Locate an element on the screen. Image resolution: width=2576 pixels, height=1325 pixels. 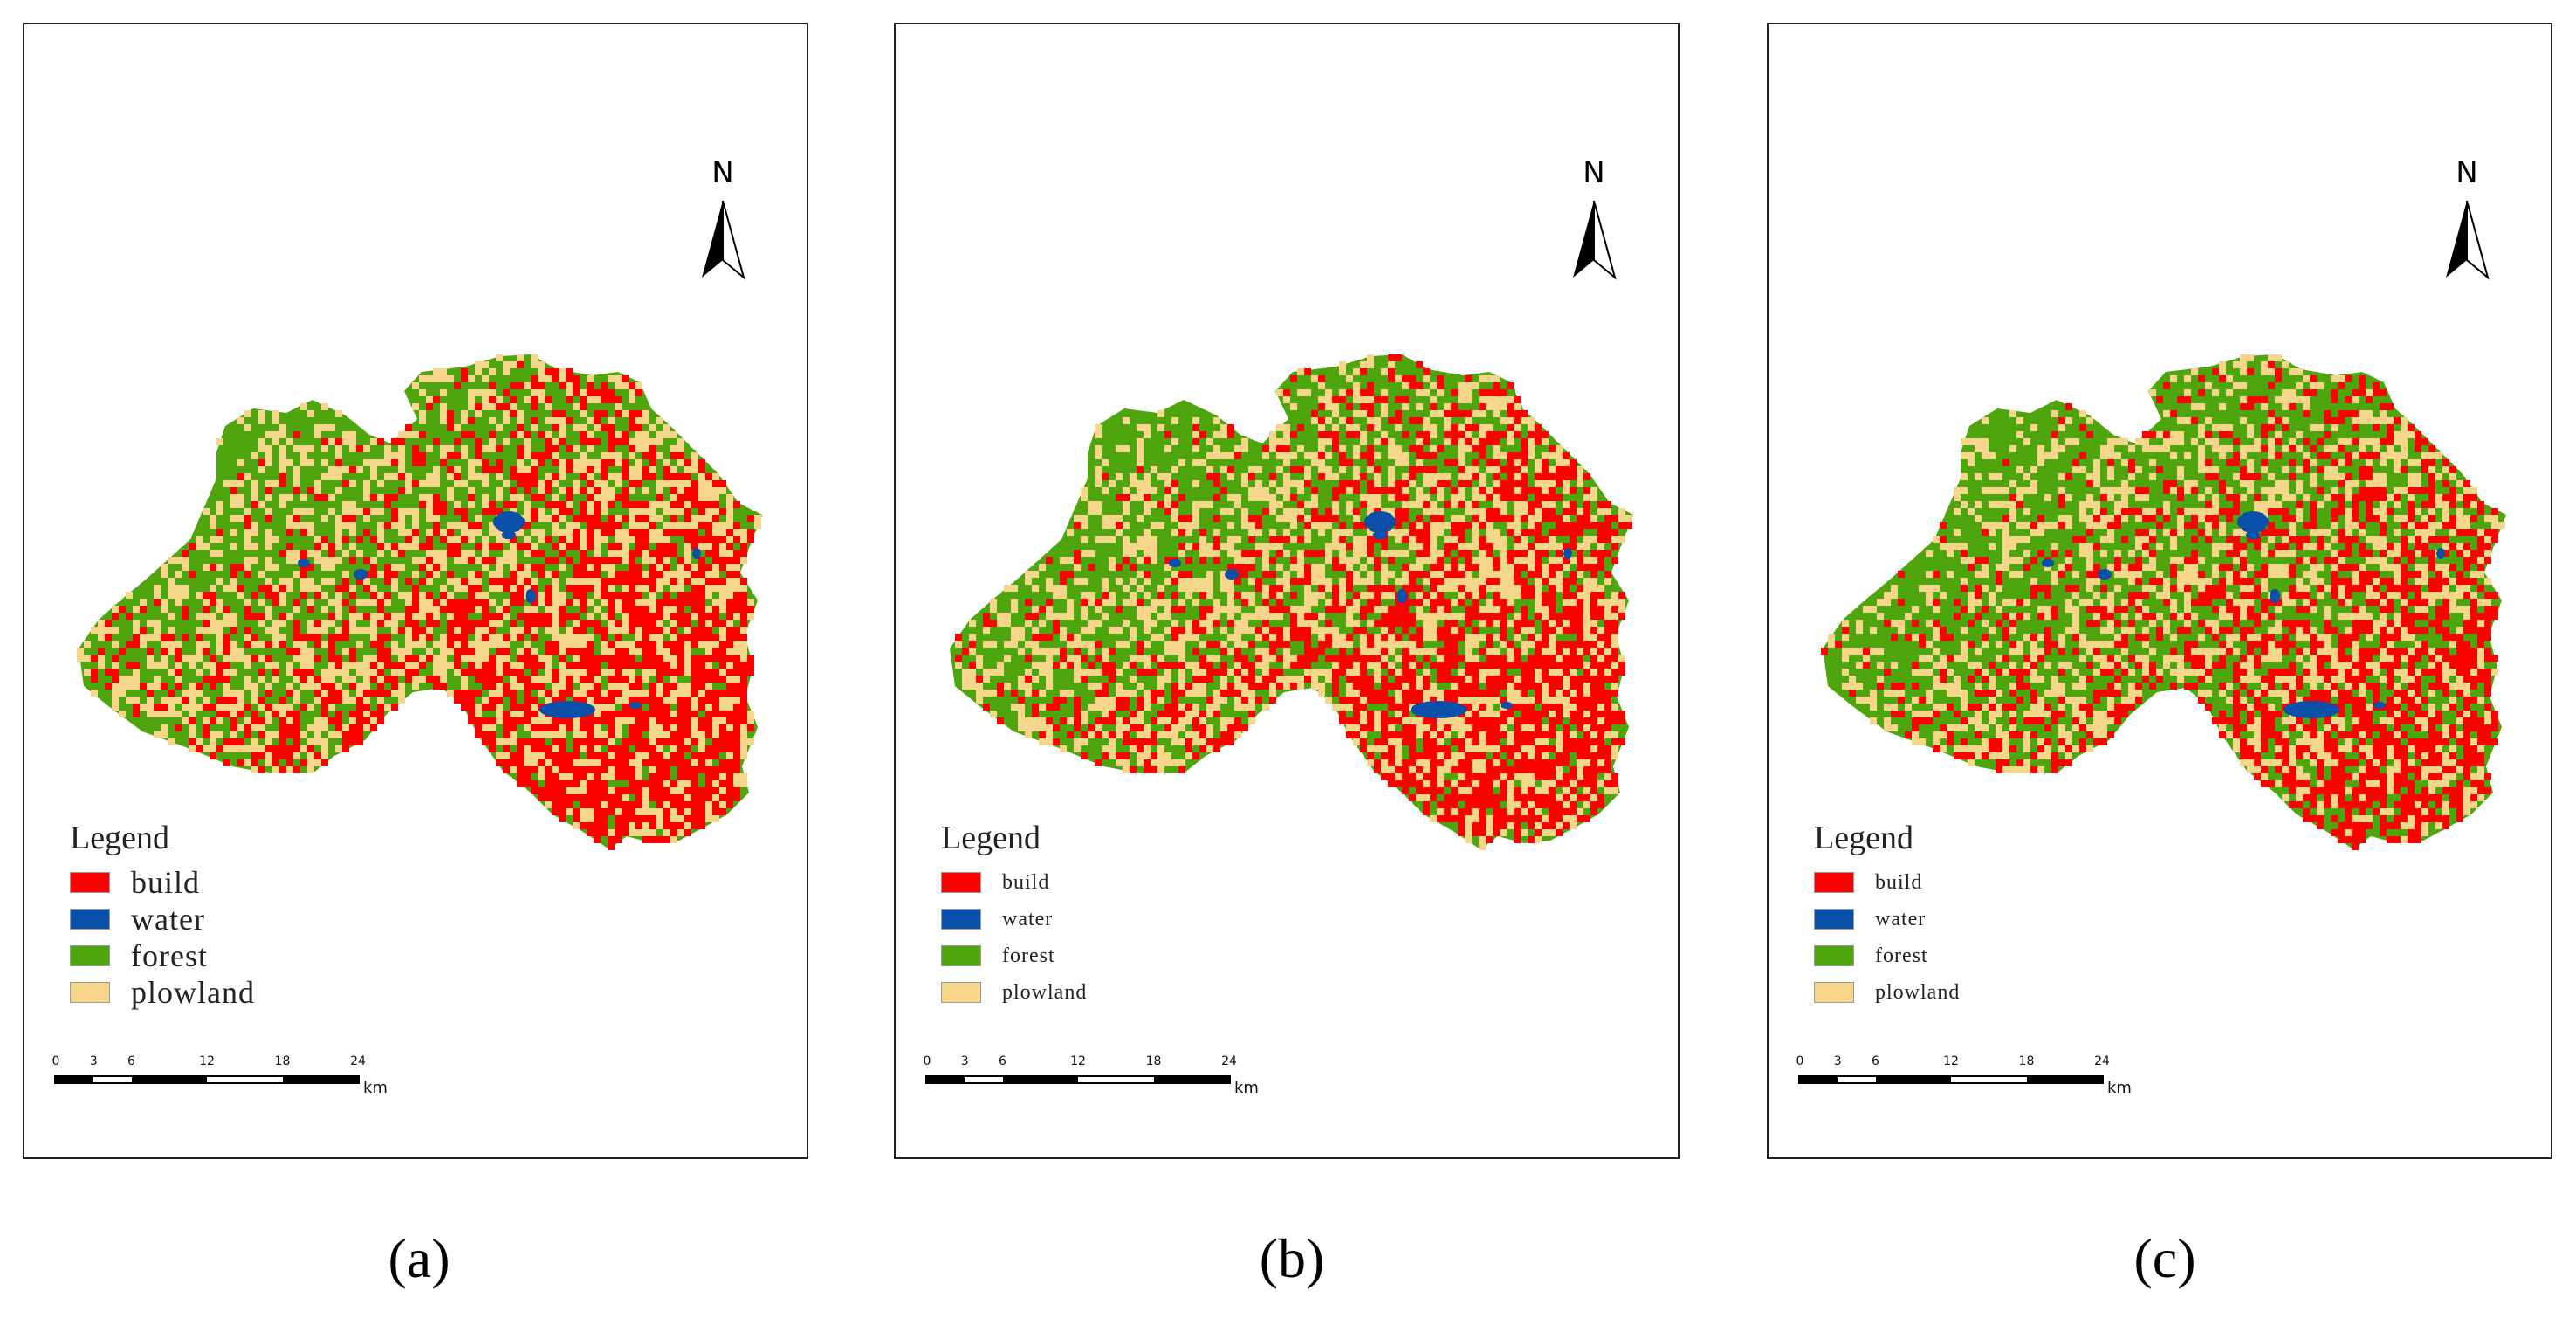
caption-a: (a) is located at coordinates (419, 1258).